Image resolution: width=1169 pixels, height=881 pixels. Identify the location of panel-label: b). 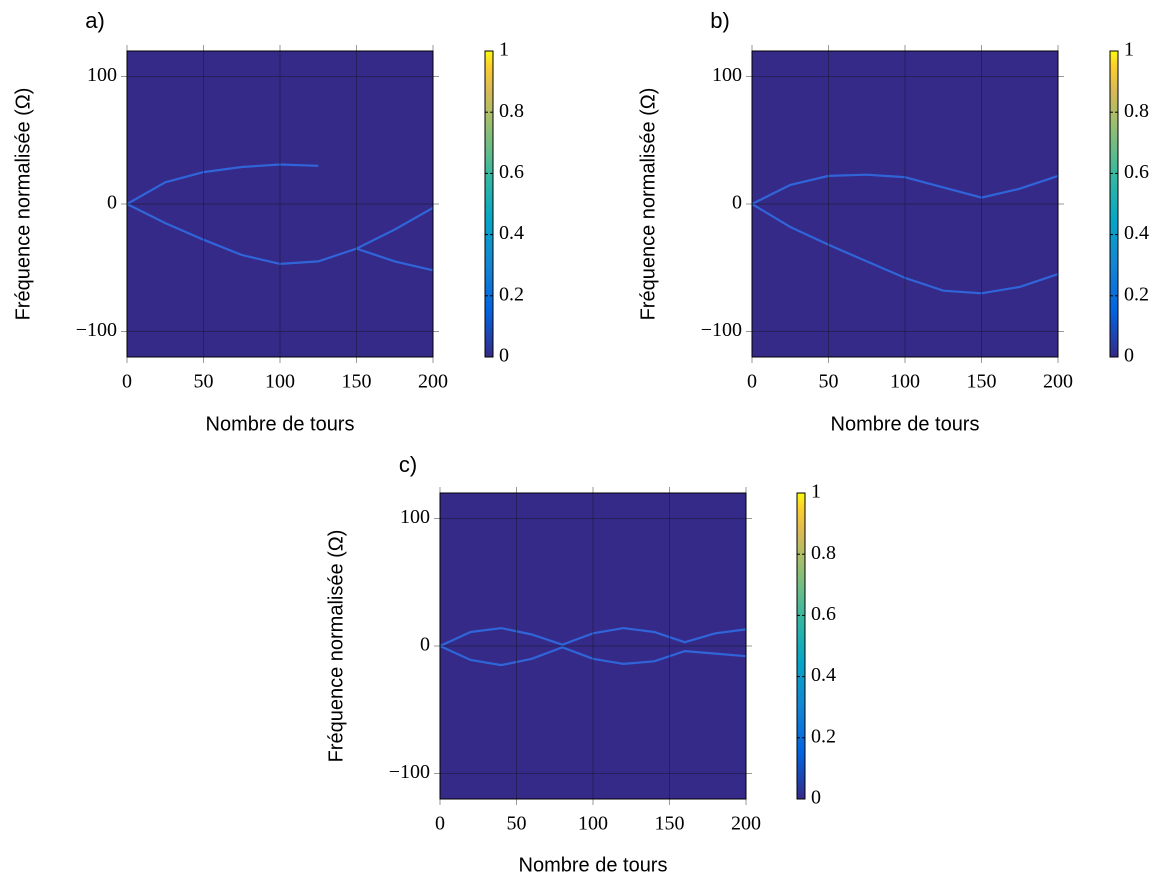
(720, 20).